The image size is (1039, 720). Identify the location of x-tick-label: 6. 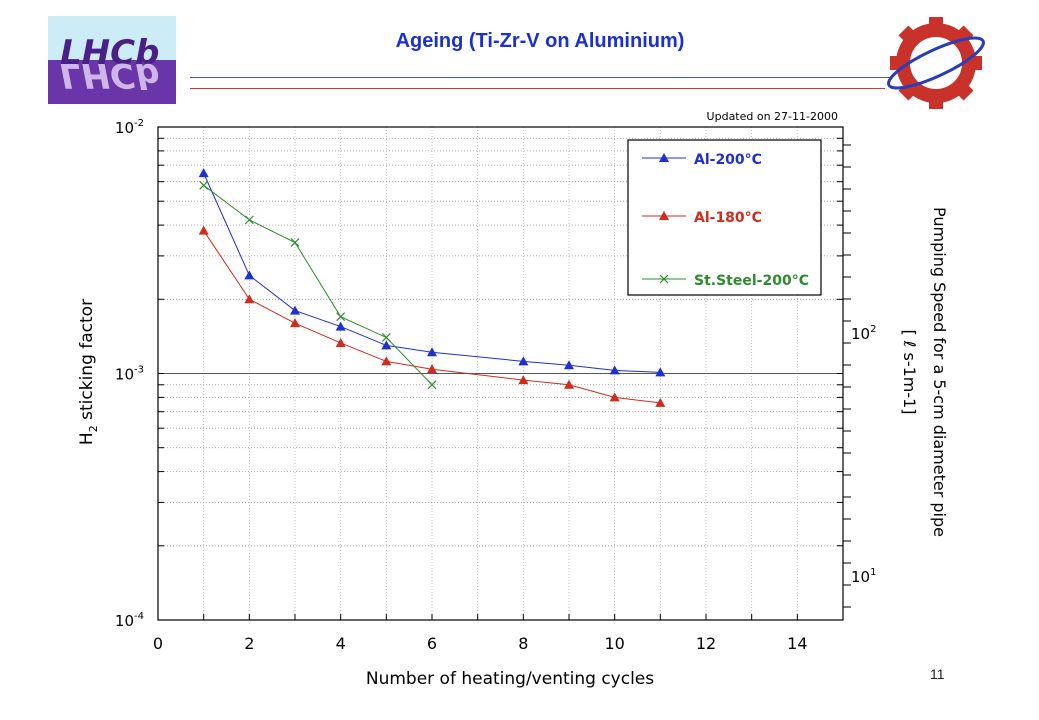
(432, 643).